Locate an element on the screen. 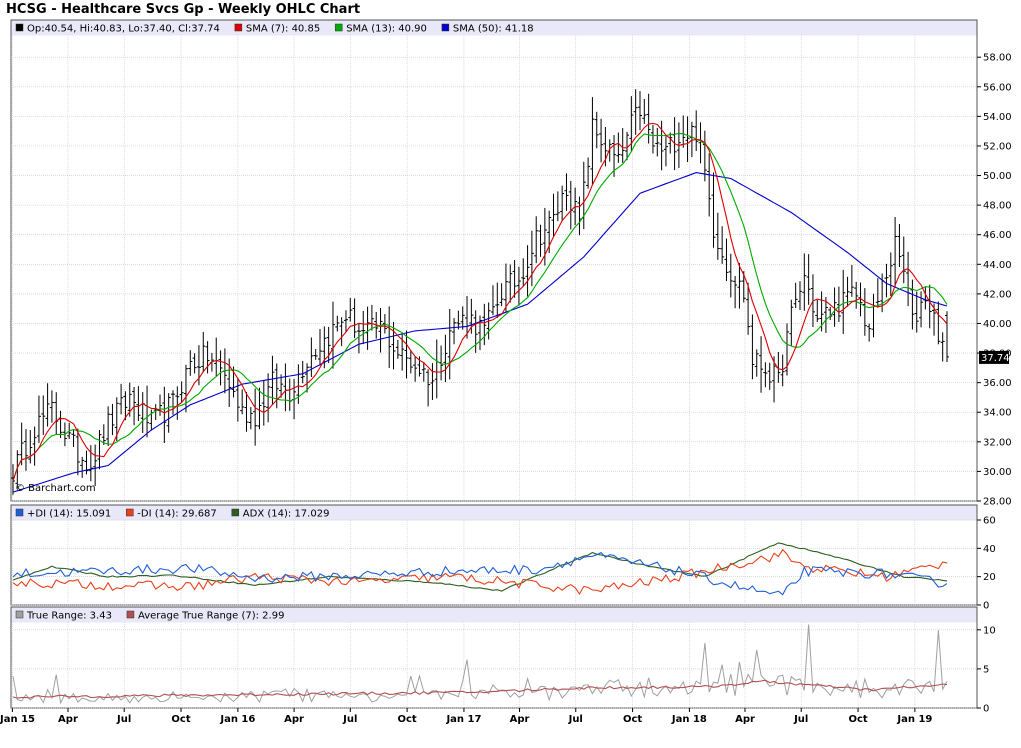 This screenshot has height=748, width=1021. price-tick-label-13: 32.00 is located at coordinates (997, 442).